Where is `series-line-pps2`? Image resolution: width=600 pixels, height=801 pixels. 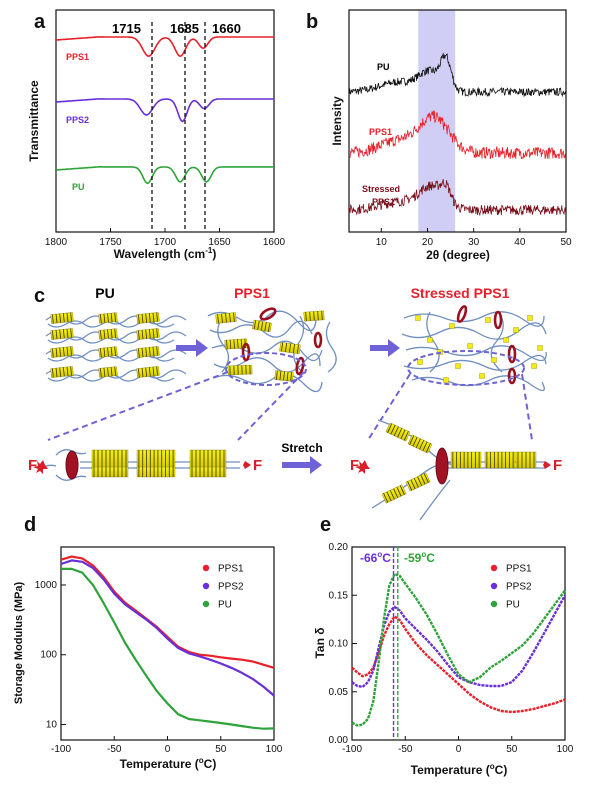 series-line-pps2 is located at coordinates (164, 110).